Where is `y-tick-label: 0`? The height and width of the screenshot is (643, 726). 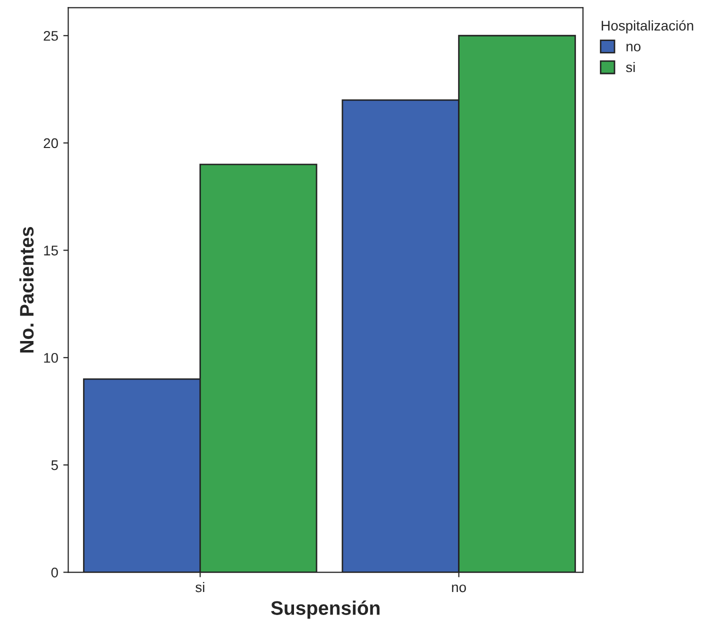 y-tick-label: 0 is located at coordinates (54, 573).